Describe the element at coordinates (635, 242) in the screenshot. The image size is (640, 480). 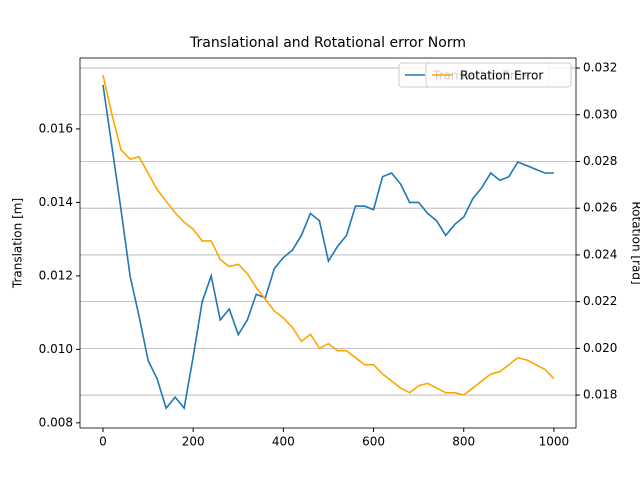
I see `y2-axis-label: Rotation [rad]` at that location.